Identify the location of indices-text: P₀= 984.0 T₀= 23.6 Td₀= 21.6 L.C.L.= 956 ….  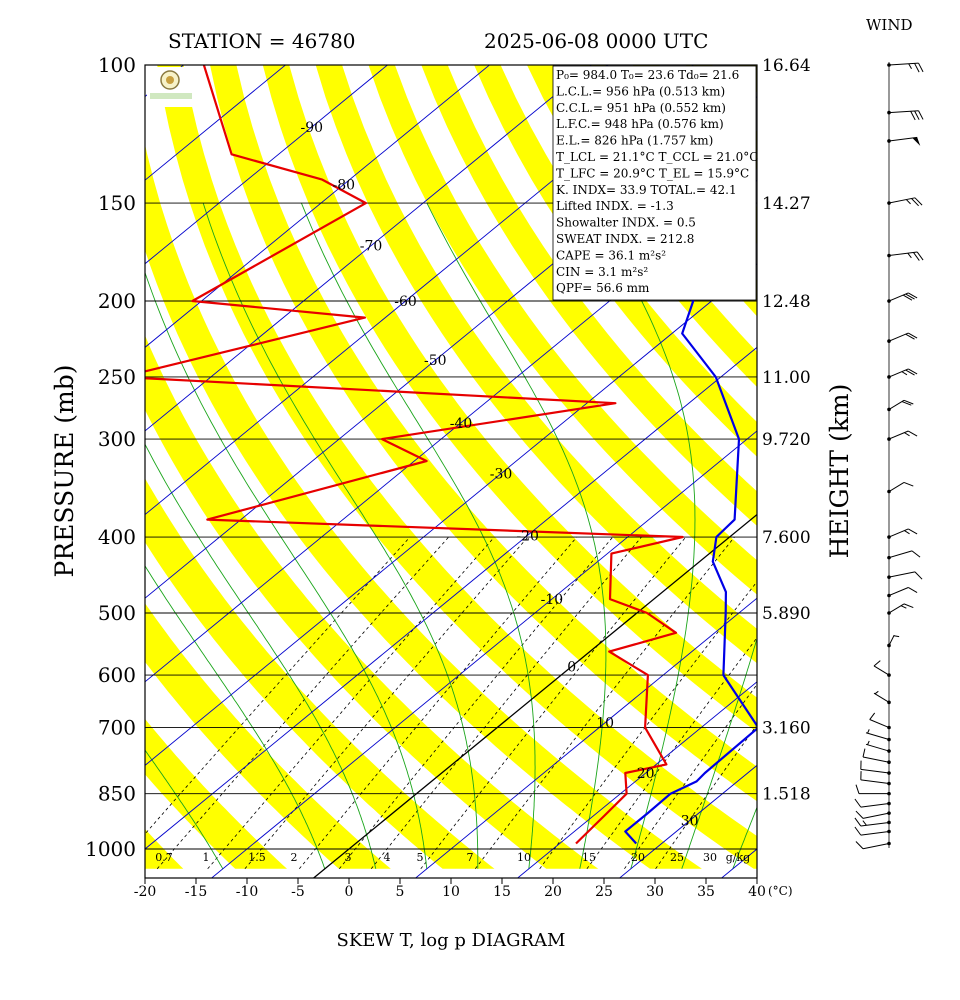
(657, 181).